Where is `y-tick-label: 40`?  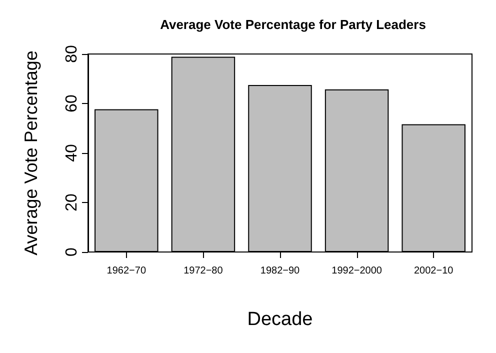 y-tick-label: 40 is located at coordinates (72, 153).